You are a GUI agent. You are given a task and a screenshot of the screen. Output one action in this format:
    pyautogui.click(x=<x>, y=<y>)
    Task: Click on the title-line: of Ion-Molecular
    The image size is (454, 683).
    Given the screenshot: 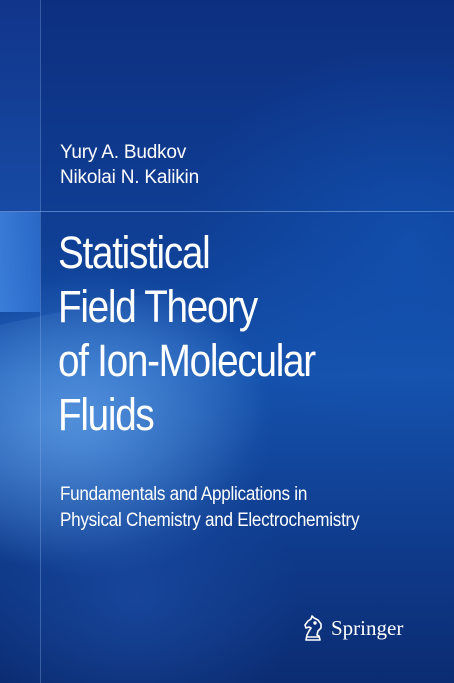 What is the action you would take?
    pyautogui.click(x=187, y=360)
    